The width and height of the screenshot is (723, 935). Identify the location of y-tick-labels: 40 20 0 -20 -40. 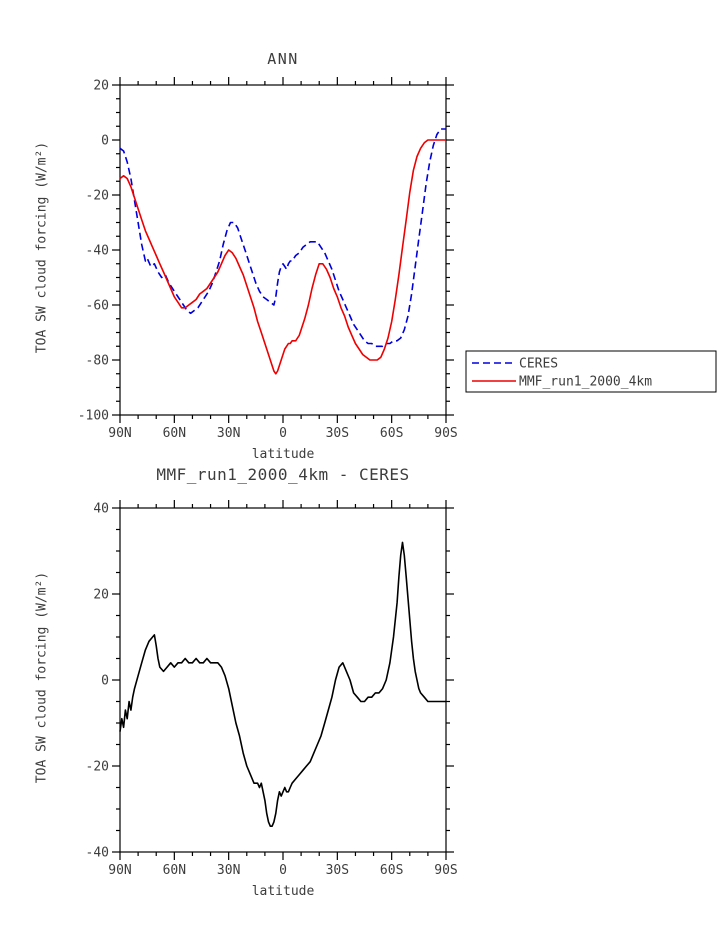
(97, 681).